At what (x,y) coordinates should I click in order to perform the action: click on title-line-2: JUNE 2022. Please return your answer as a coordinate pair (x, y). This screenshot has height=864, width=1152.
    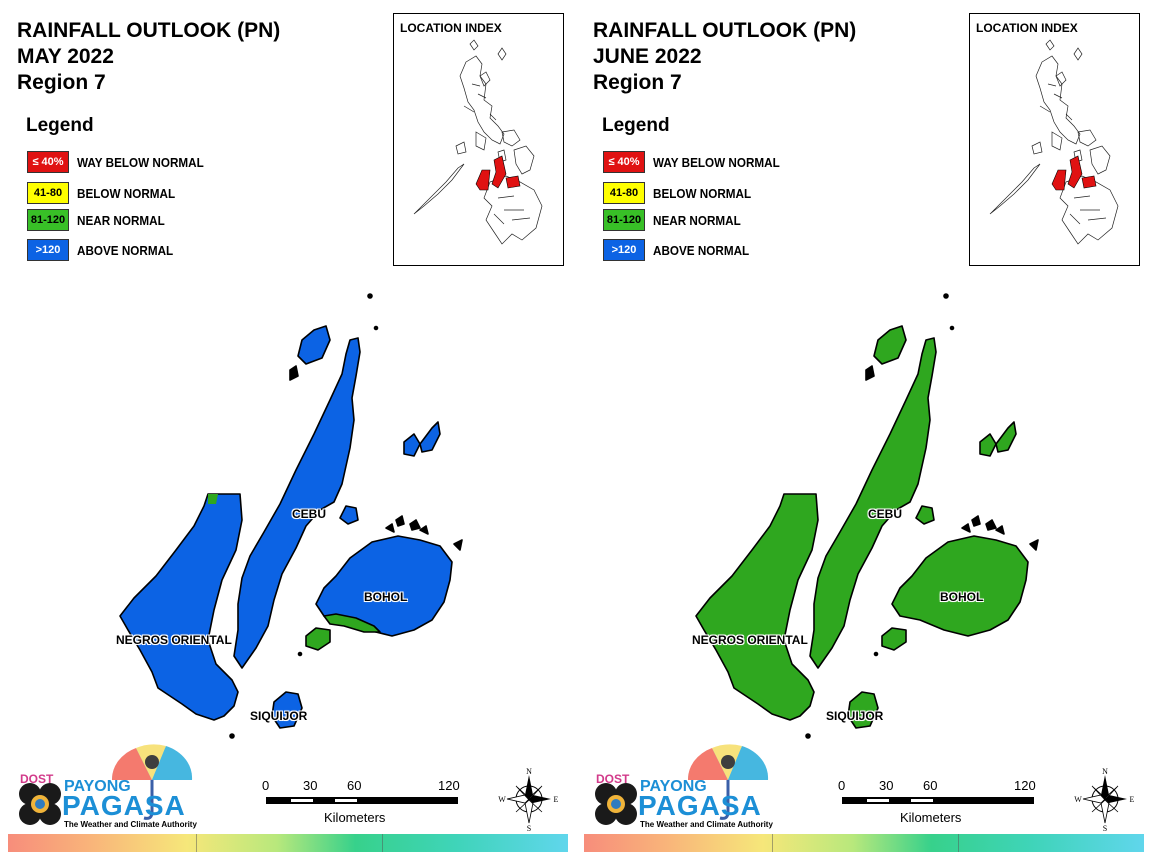
    Looking at the image, I should click on (647, 56).